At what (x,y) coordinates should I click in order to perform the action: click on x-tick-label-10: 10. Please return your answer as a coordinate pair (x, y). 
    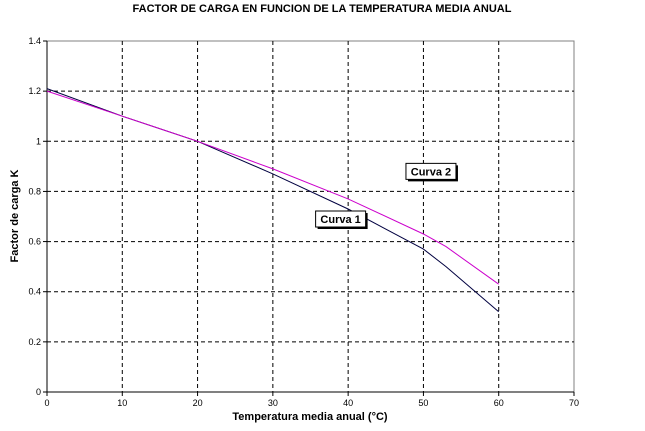
    Looking at the image, I should click on (122, 403).